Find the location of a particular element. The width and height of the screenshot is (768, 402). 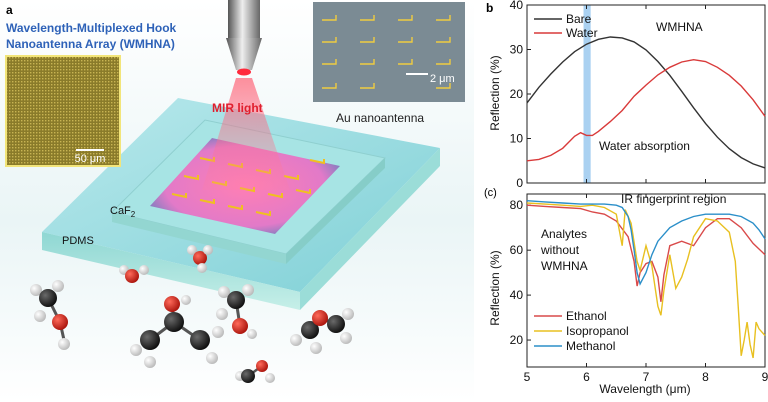

molecule-small-bottom is located at coordinates (255, 371).